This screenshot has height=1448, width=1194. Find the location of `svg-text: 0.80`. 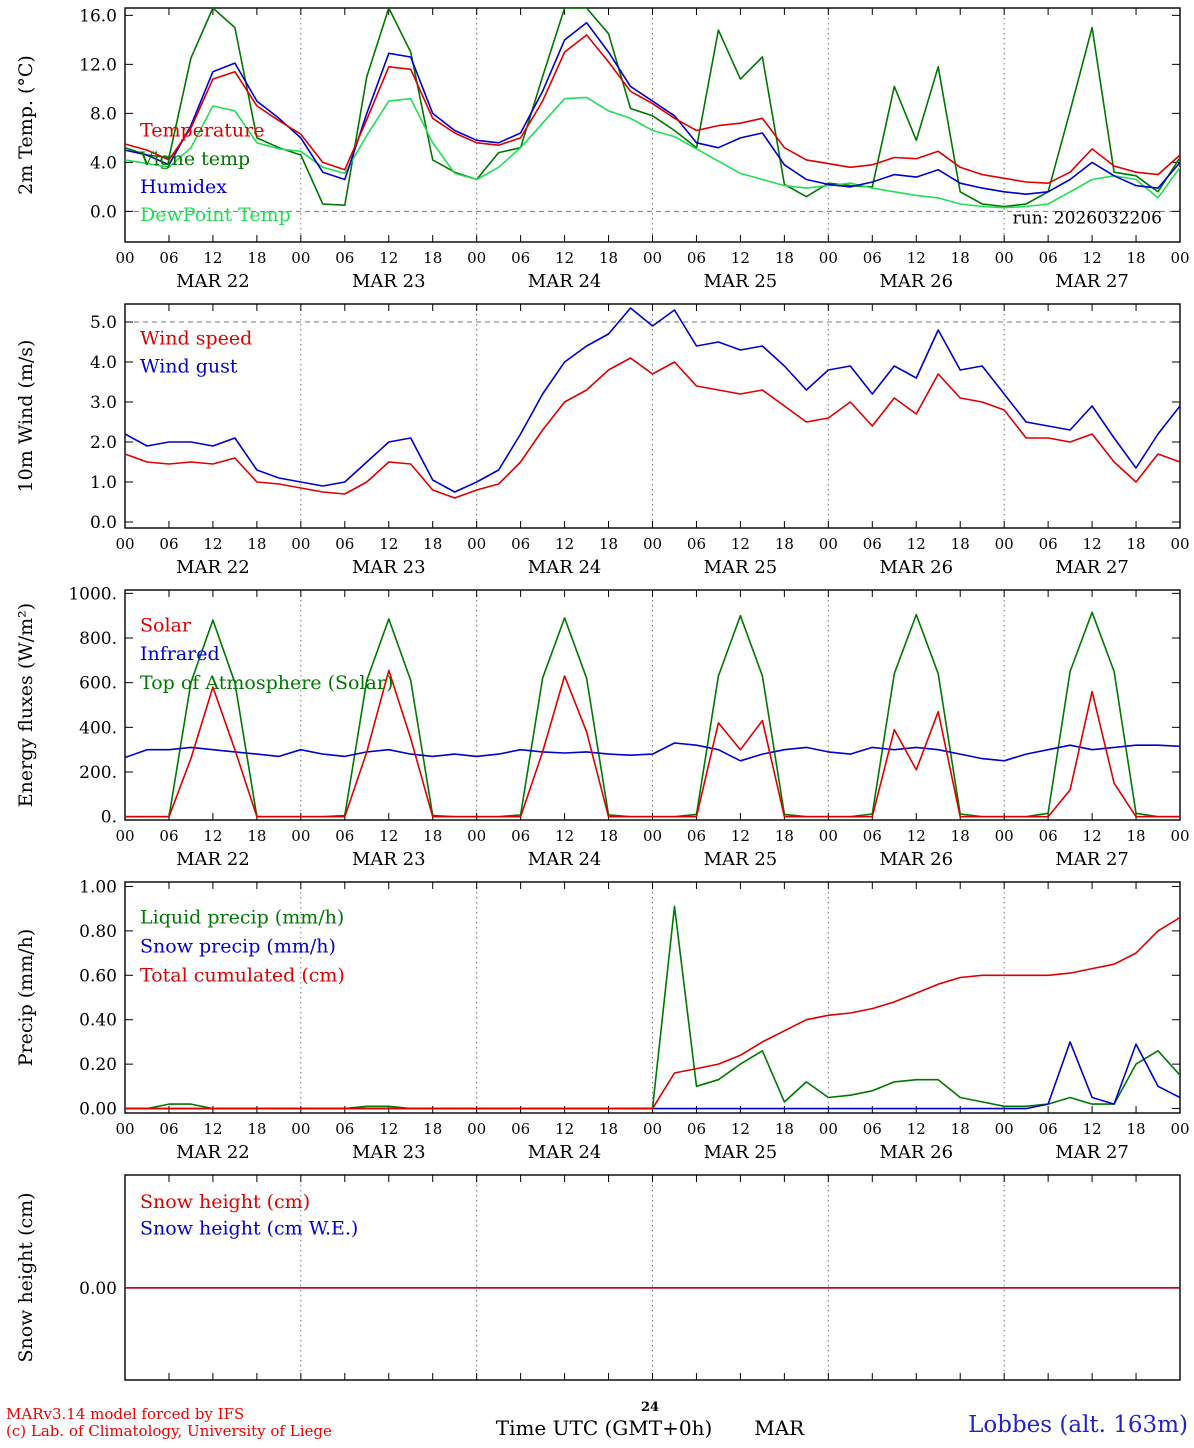

svg-text: 0.80 is located at coordinates (98, 932).